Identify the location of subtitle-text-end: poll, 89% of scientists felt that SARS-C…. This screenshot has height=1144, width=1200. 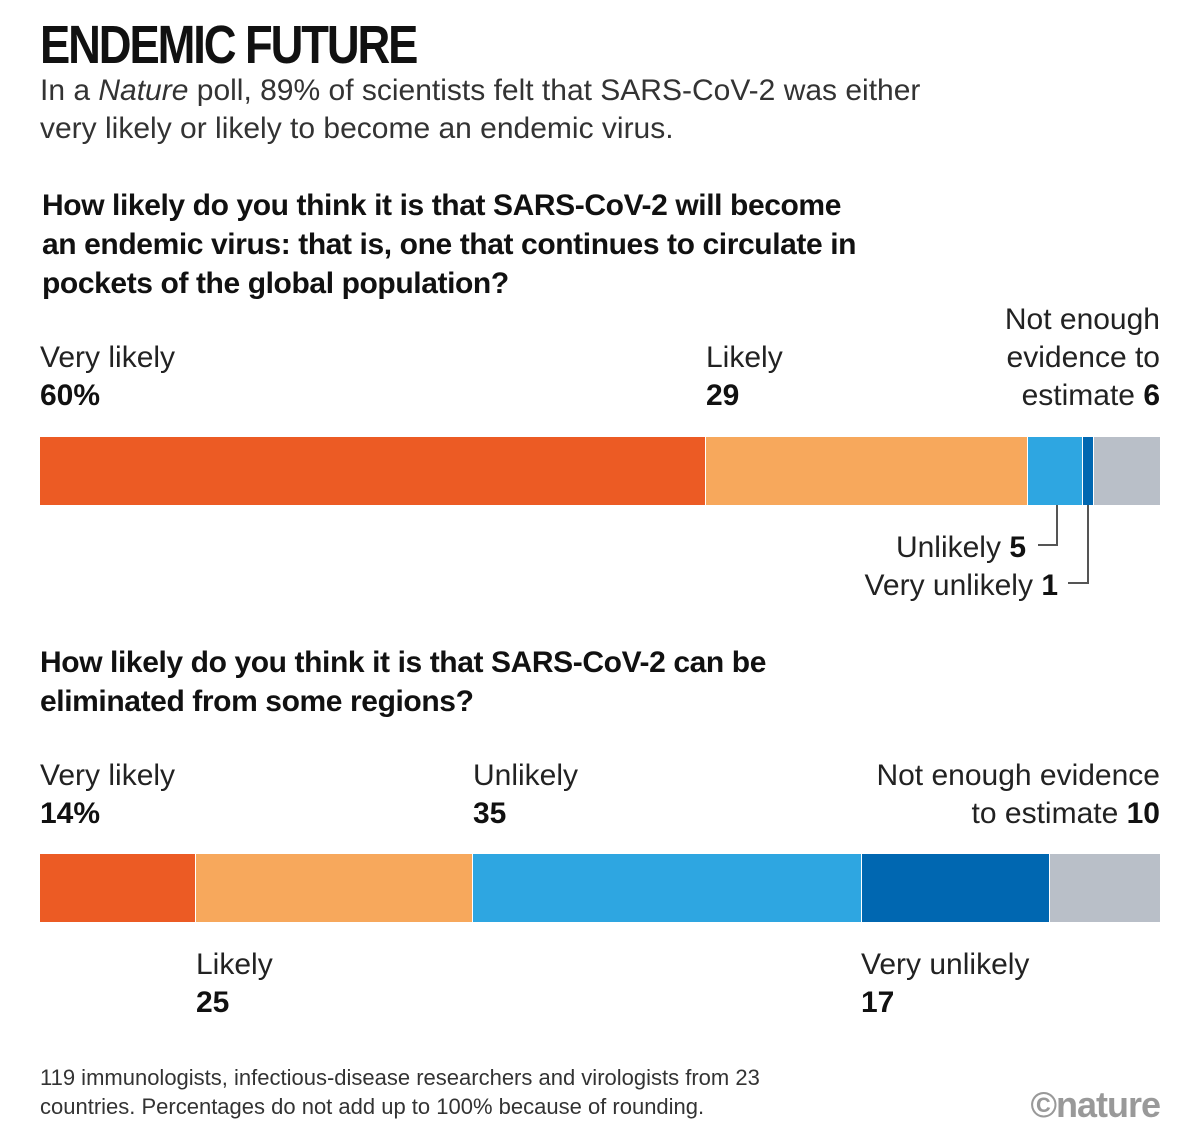
(480, 109).